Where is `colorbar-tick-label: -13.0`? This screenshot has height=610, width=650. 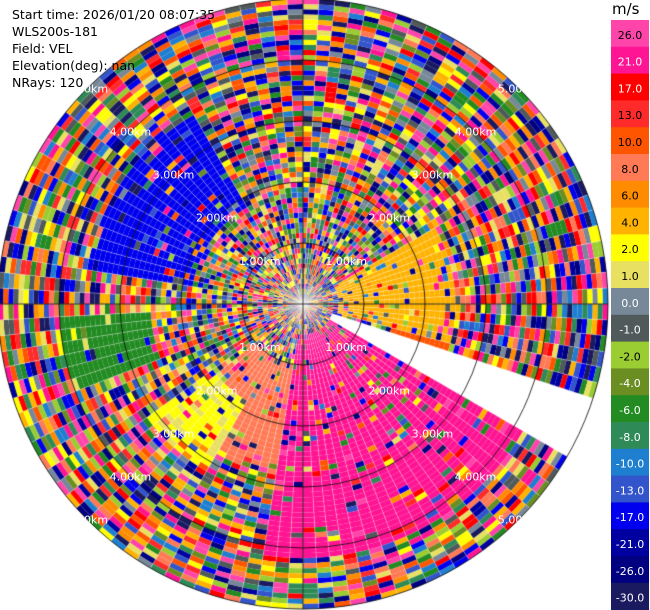 colorbar-tick-label: -13.0 is located at coordinates (630, 490).